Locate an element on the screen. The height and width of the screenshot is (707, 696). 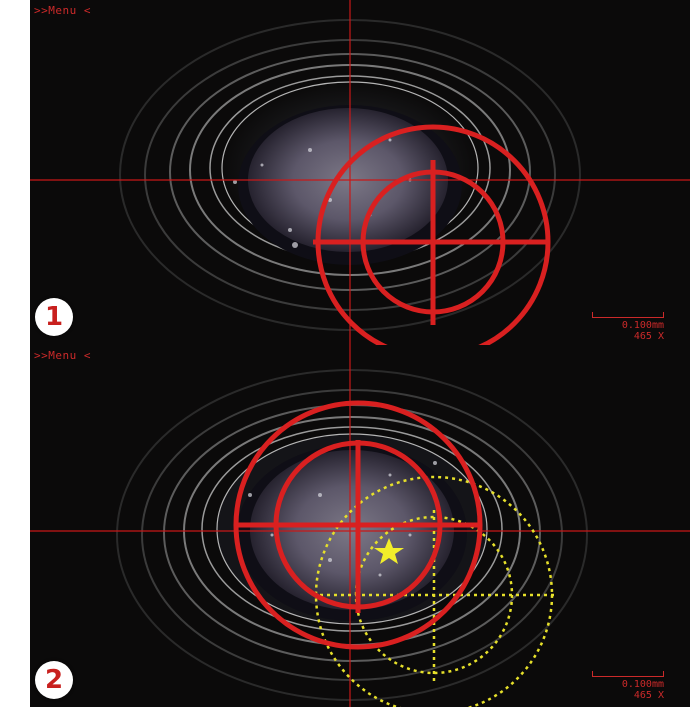
panel-number-badge: 2 is located at coordinates (54, 680).